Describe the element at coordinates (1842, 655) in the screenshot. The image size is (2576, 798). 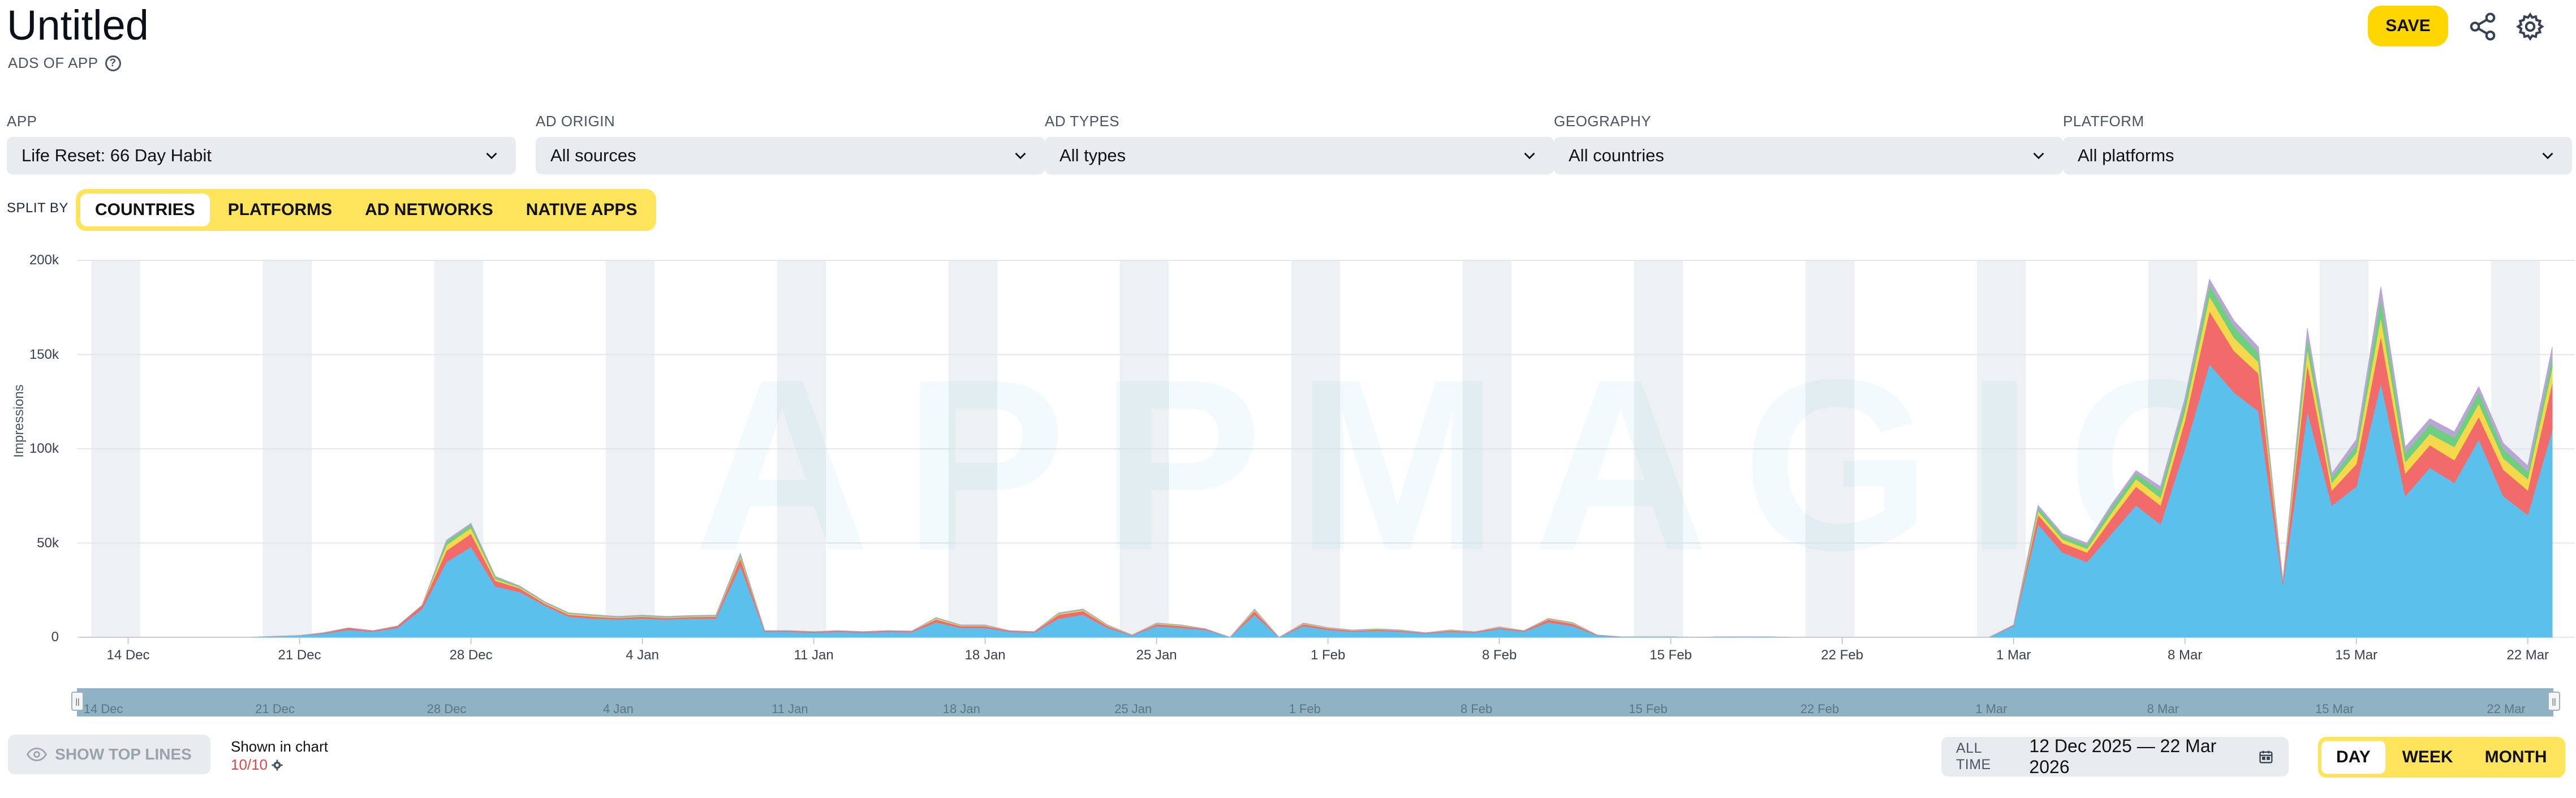
I see `x-tick-label: 22 Feb` at that location.